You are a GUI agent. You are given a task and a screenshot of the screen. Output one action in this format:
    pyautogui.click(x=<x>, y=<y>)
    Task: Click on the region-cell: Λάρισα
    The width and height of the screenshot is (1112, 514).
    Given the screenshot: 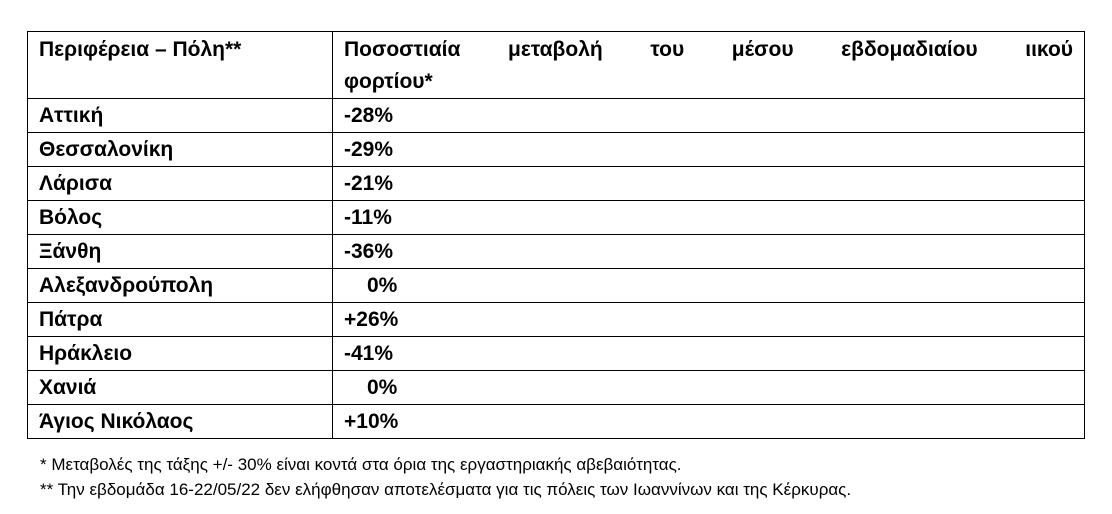 What is the action you would take?
    pyautogui.click(x=180, y=183)
    